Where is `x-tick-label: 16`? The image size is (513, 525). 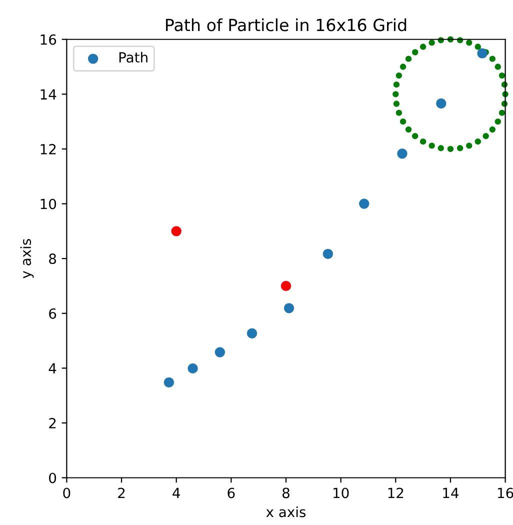 x-tick-label: 16 is located at coordinates (505, 493).